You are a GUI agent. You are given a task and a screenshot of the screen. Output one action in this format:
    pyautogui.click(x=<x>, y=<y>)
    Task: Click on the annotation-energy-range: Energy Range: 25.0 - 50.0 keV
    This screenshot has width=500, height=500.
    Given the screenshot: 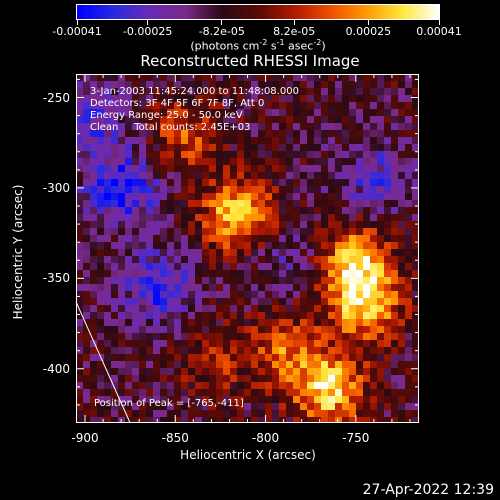 What is the action you would take?
    pyautogui.click(x=166, y=115)
    